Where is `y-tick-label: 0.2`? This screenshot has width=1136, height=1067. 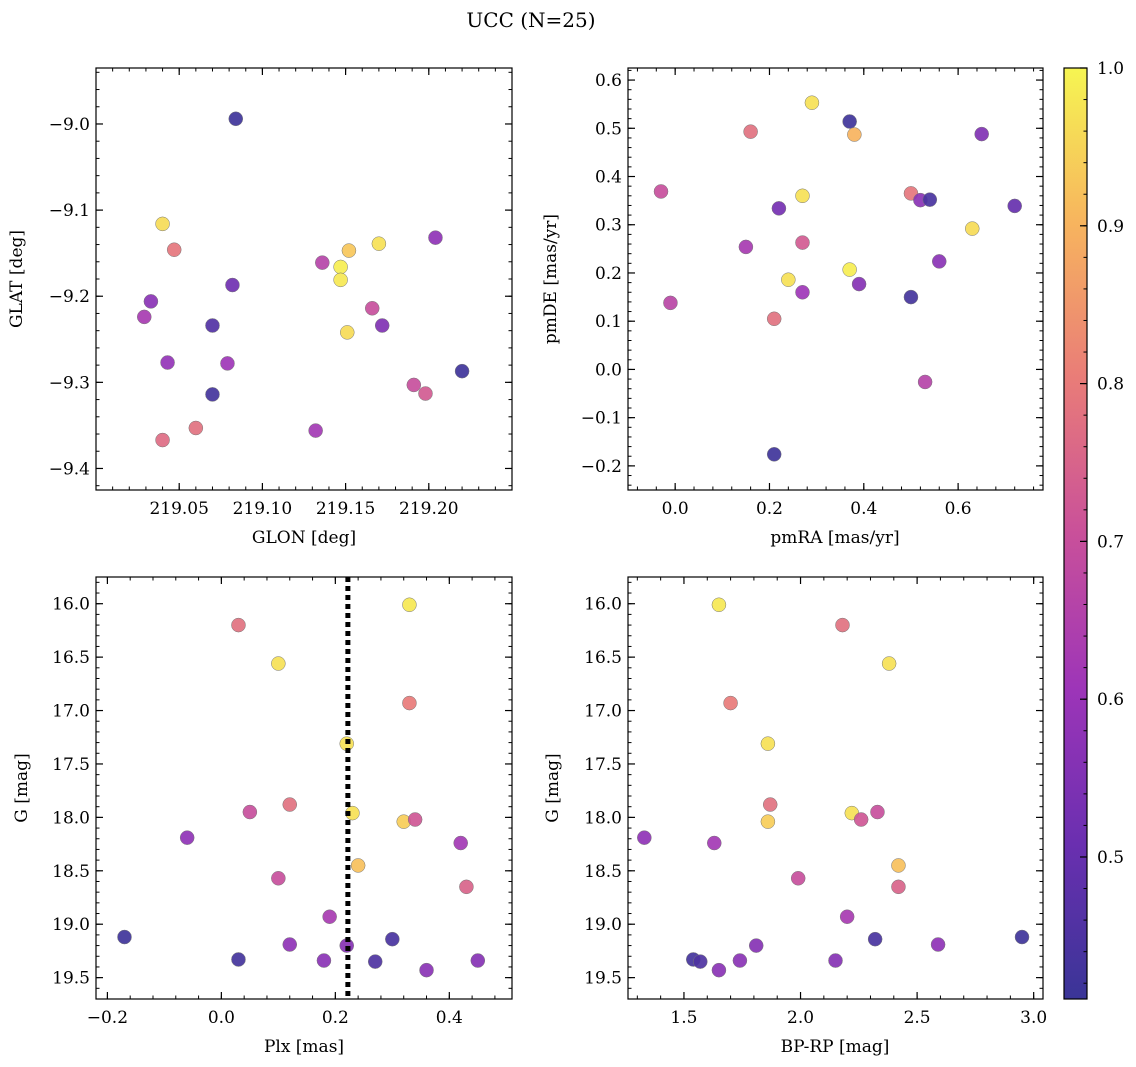
y-tick-label: 0.2 is located at coordinates (608, 274).